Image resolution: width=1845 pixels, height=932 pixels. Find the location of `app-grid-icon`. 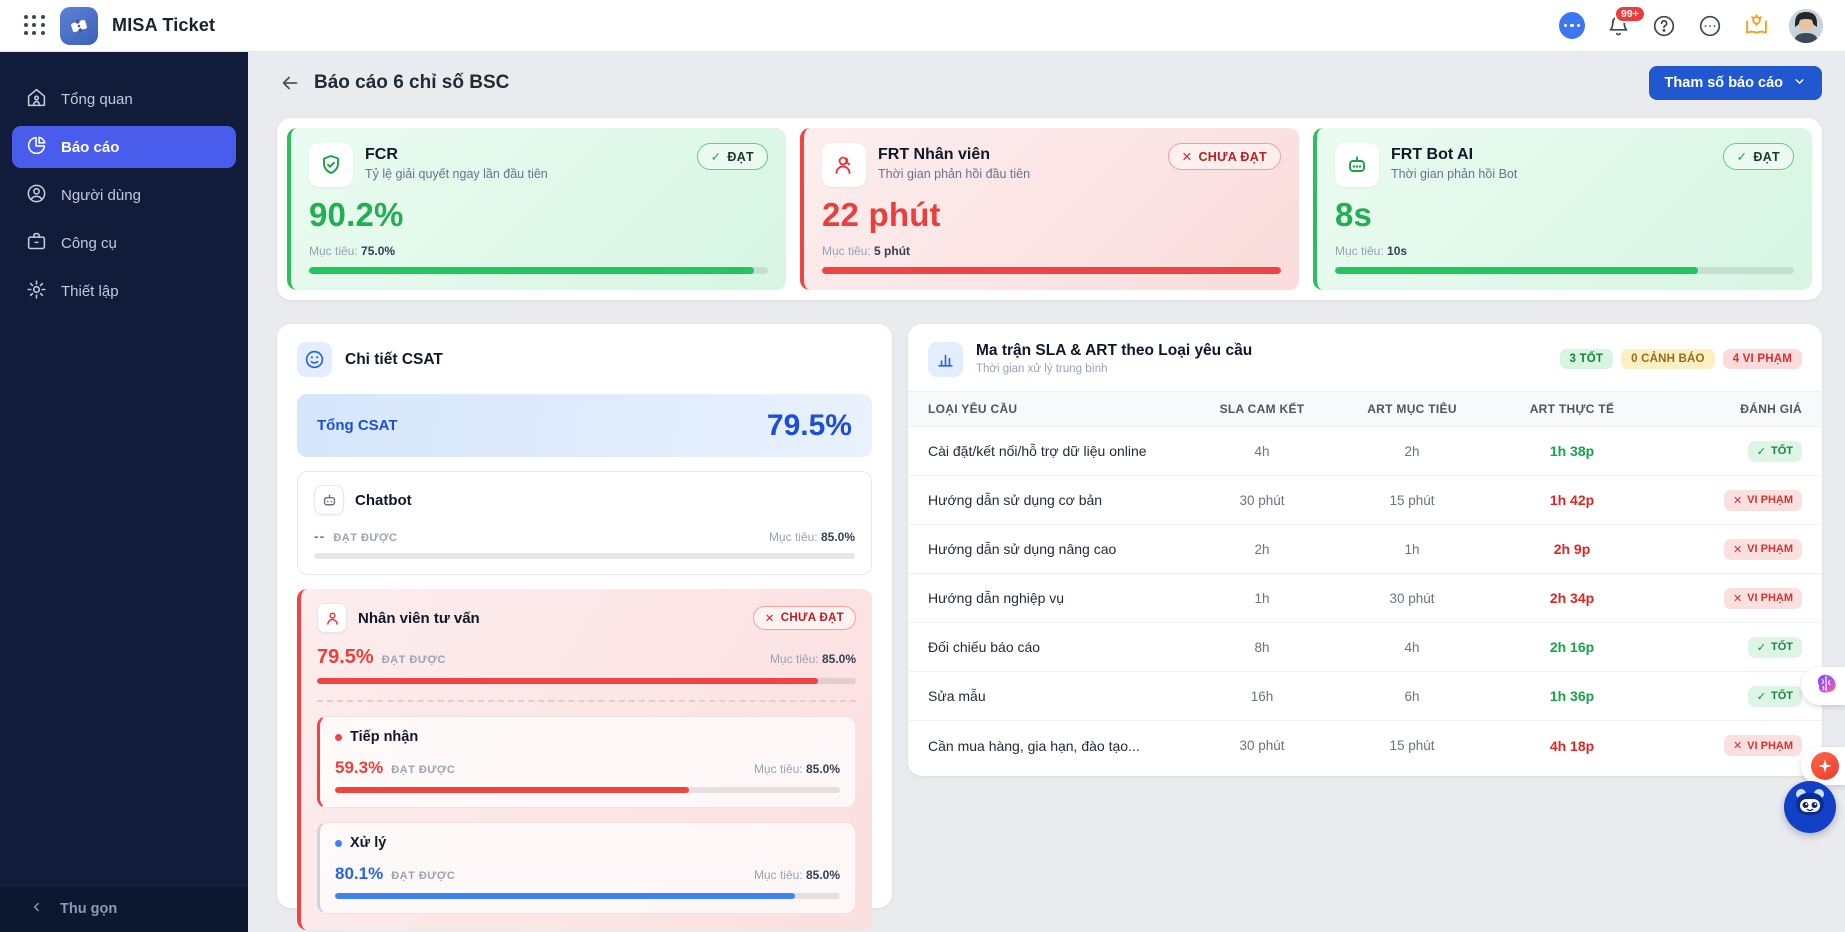

app-grid-icon is located at coordinates (35, 25).